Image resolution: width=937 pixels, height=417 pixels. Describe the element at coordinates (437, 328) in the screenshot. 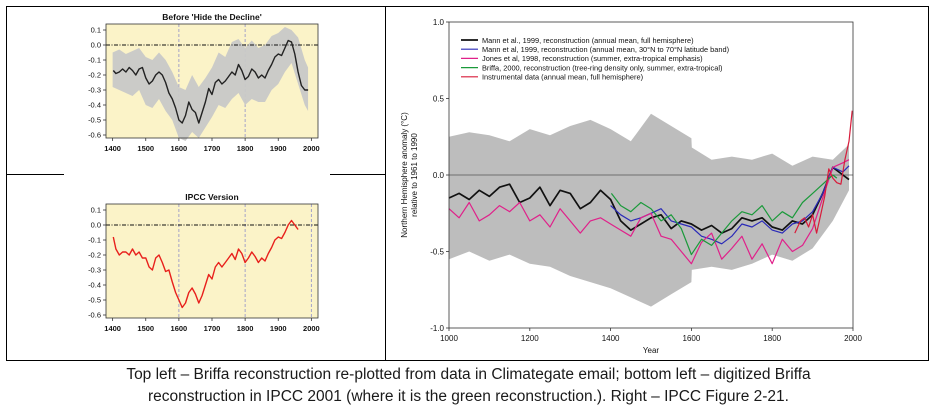

I see `y-tick-label: -1.0` at that location.